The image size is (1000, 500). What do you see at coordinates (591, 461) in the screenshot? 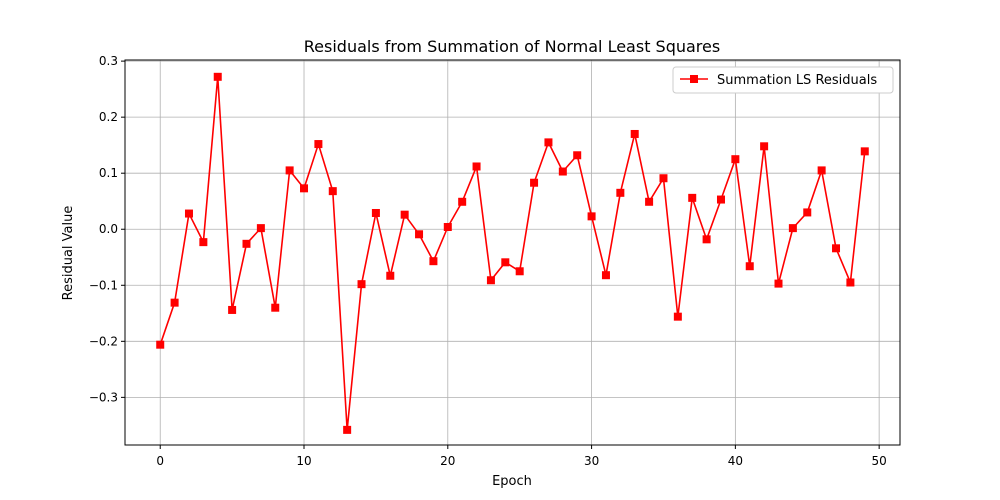
I see `x-tick-label: 30` at bounding box center [591, 461].